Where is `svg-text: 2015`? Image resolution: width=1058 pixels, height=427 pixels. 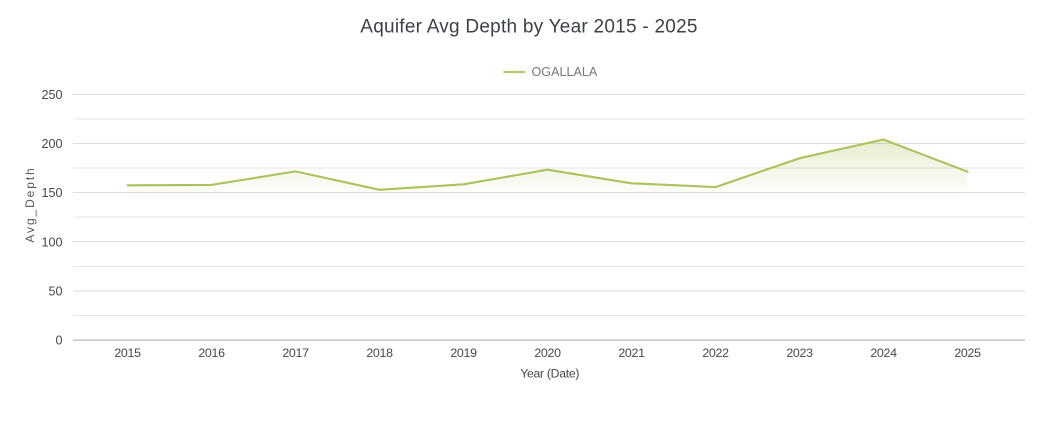
svg-text: 2015 is located at coordinates (127, 353).